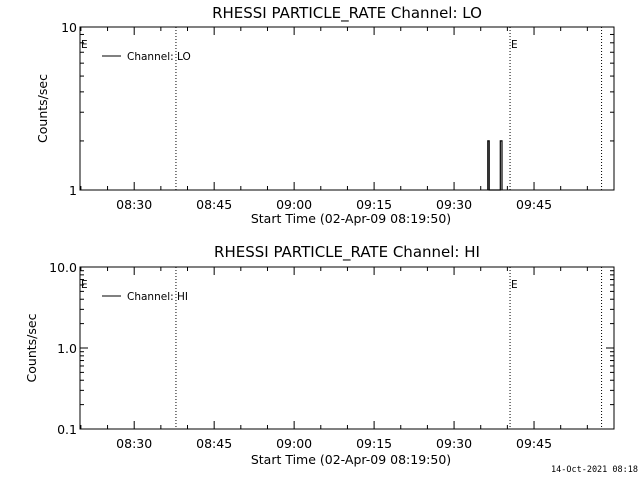 The width and height of the screenshot is (640, 480). I want to click on legend-entry: Channel: LO, so click(159, 57).